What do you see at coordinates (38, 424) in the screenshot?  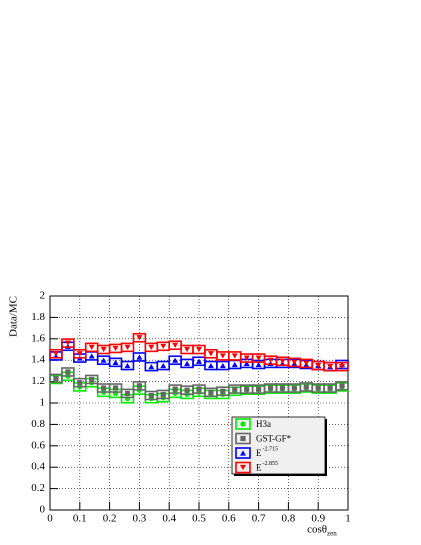 I see `y-tick-label: 0.8` at bounding box center [38, 424].